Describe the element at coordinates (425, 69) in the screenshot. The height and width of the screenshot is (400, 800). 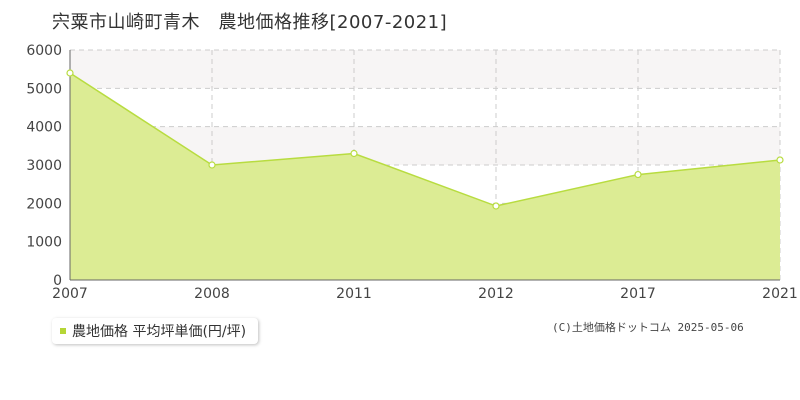
I see `plot-band` at that location.